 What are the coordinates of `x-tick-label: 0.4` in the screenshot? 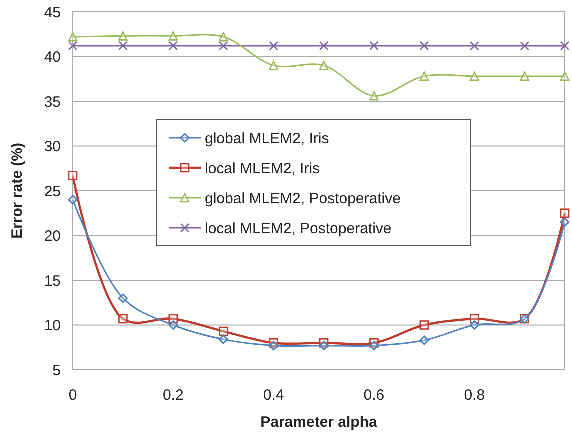 It's located at (273, 395).